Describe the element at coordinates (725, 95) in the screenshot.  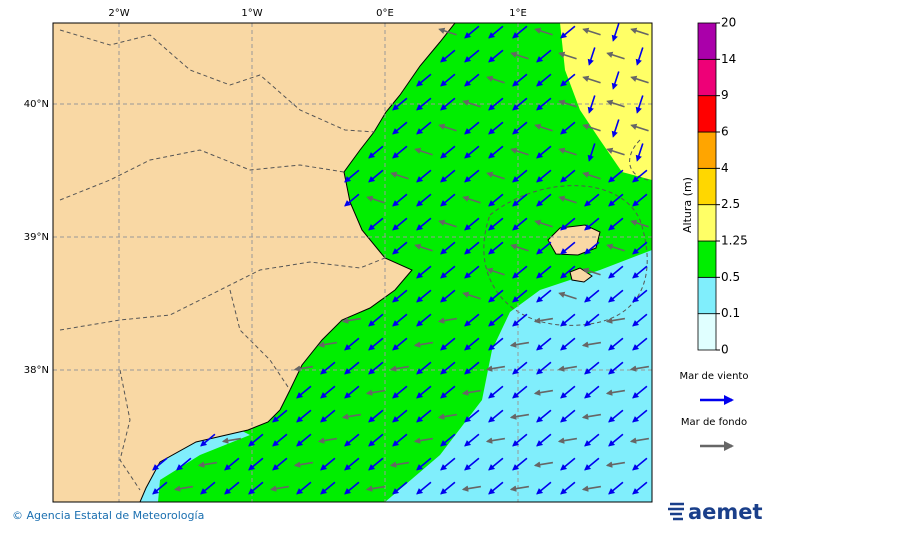
I see `colorbar-label: 9` at that location.